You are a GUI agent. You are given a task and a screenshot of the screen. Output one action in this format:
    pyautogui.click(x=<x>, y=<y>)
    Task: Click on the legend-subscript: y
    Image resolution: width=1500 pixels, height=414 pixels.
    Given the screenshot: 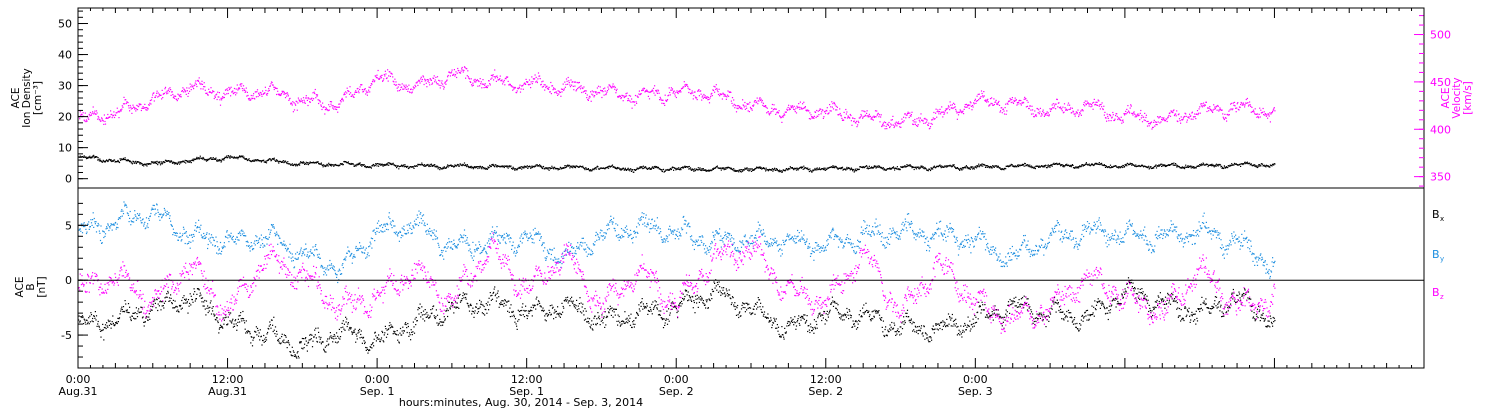 What is the action you would take?
    pyautogui.click(x=1442, y=259)
    